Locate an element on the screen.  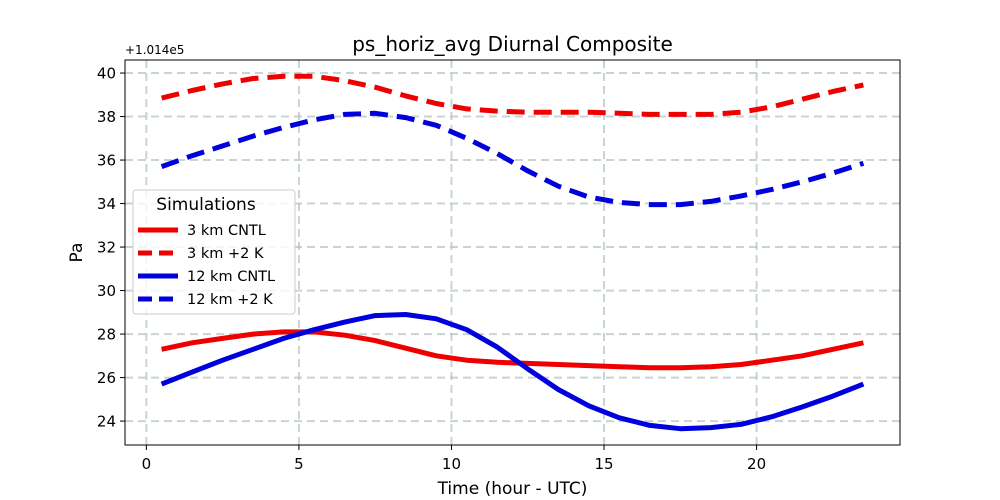
x-tick-label: 15 is located at coordinates (603, 464).